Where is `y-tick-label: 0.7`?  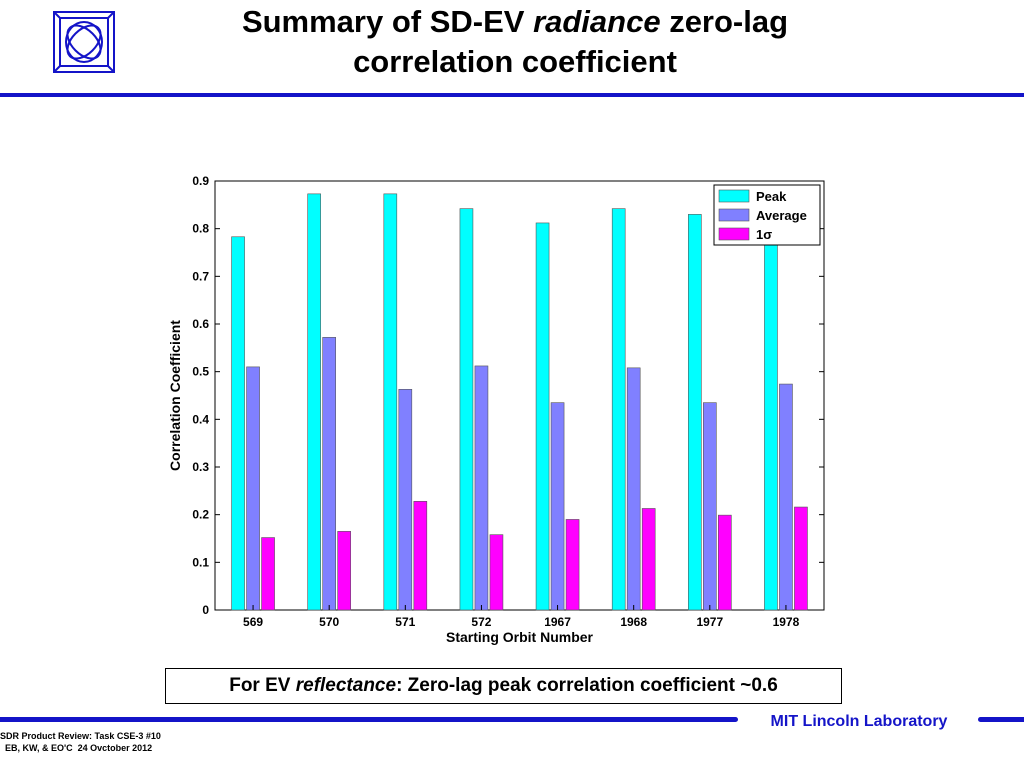 y-tick-label: 0.7 is located at coordinates (200, 276).